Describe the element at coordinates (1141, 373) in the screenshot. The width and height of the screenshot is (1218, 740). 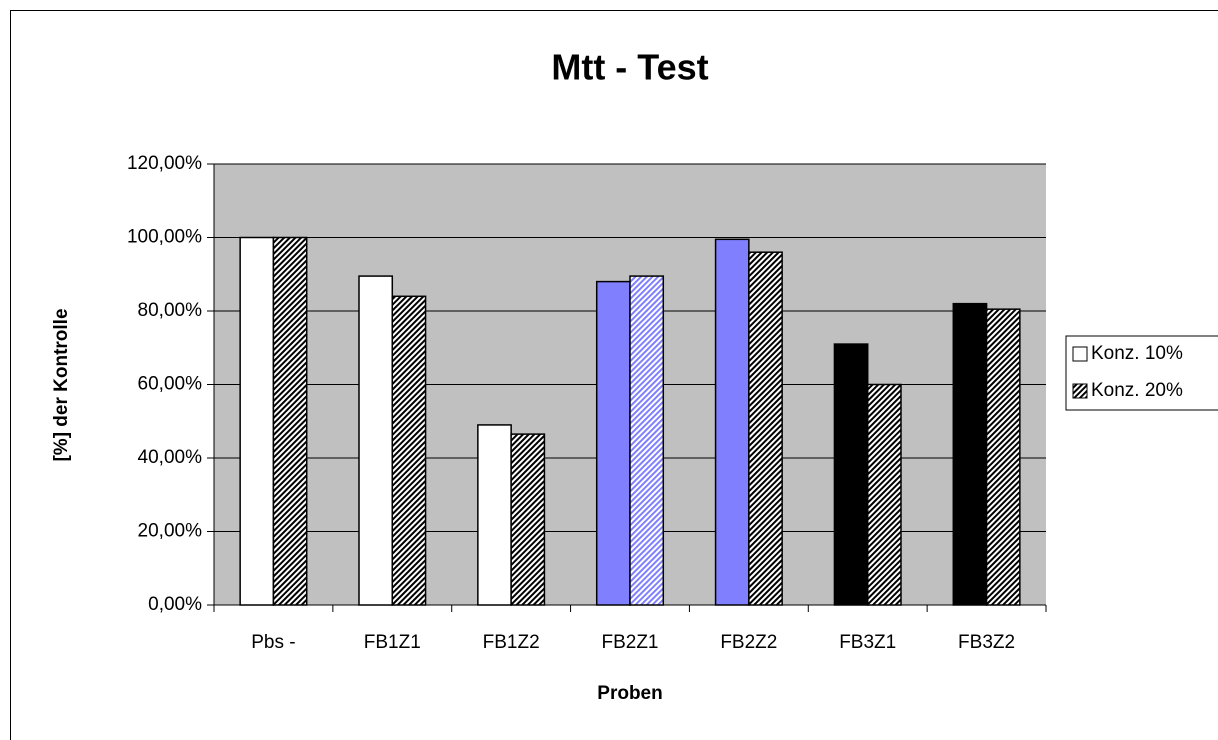
I see `legend-box` at that location.